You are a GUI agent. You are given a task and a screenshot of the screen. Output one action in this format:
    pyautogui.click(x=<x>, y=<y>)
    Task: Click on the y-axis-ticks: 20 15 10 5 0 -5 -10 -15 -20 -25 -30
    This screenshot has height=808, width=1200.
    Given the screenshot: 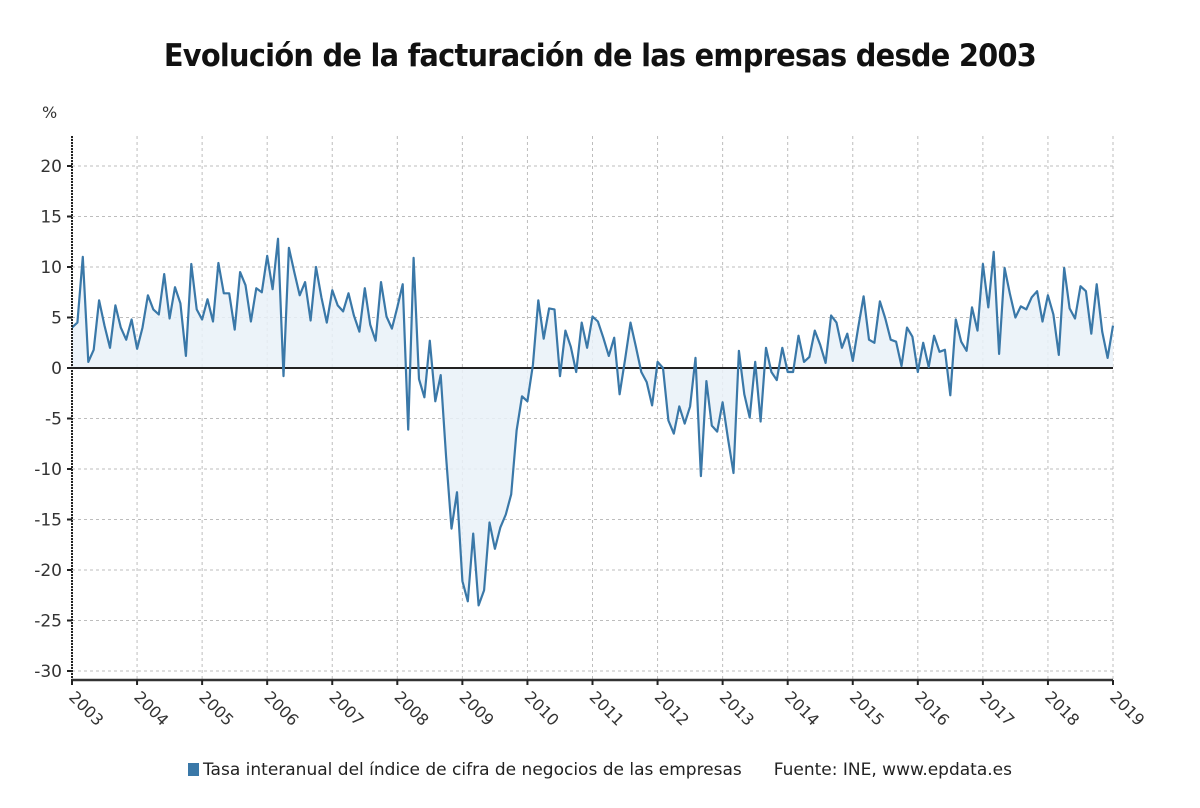 What is the action you would take?
    pyautogui.click(x=53, y=419)
    